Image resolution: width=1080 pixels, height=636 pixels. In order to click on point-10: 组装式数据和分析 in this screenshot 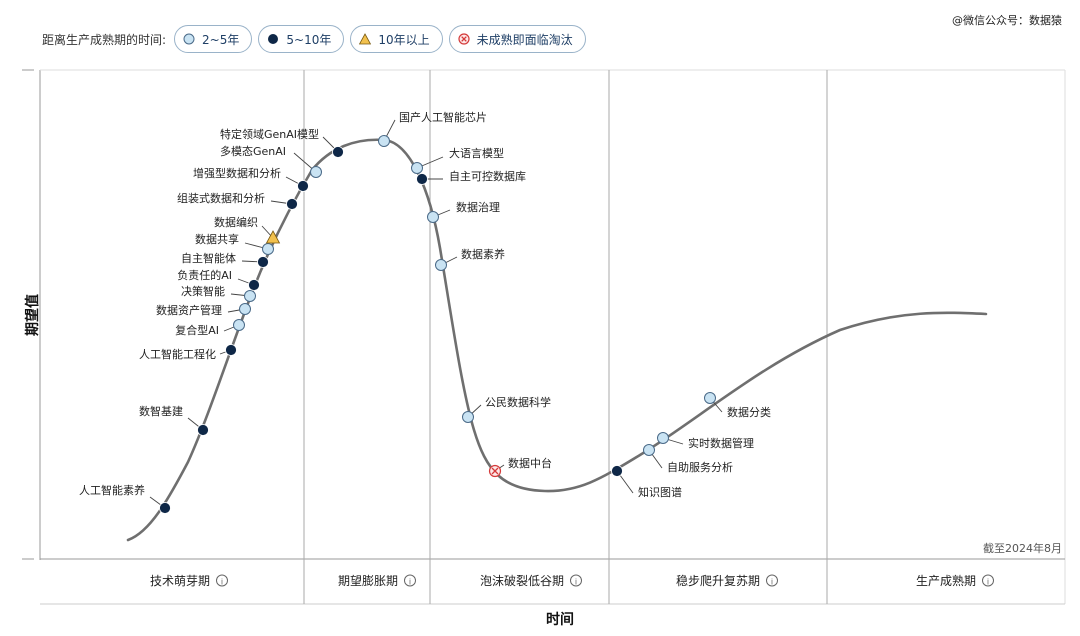, I will do `click(237, 200)`.